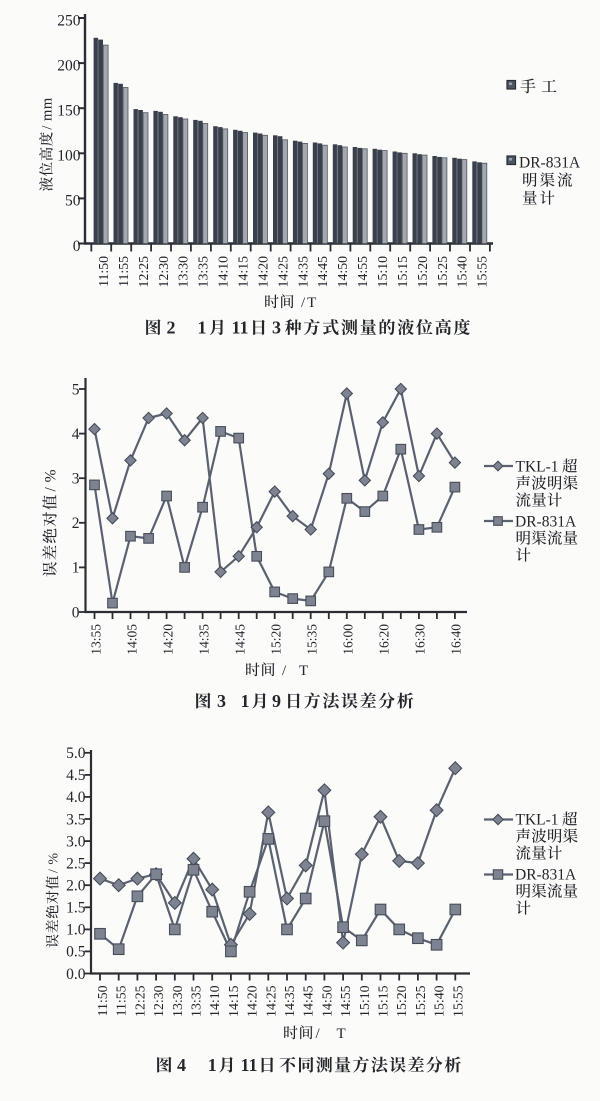 This screenshot has width=600, height=1101. Describe the element at coordinates (76, 389) in the screenshot. I see `svg-text: 5` at that location.